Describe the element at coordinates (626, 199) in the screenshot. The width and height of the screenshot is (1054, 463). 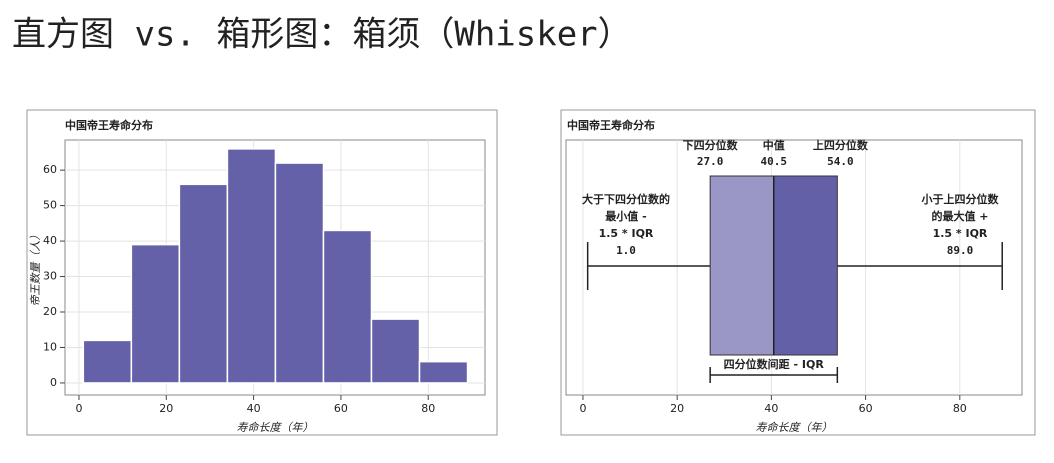
I see `annotation: 大于下四分位数的` at that location.